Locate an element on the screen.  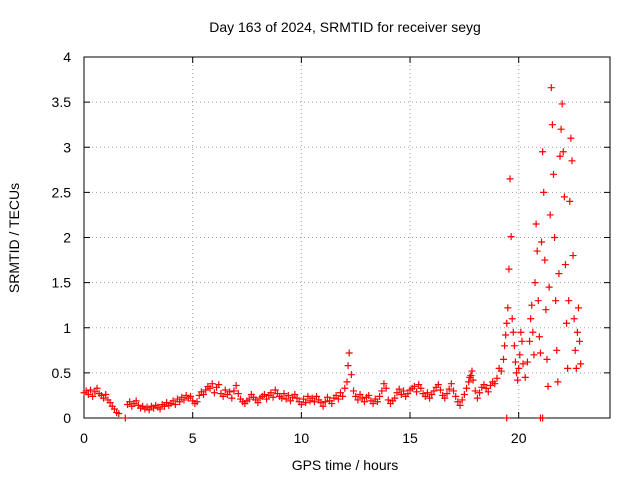
x-tick-label: 20 is located at coordinates (519, 438).